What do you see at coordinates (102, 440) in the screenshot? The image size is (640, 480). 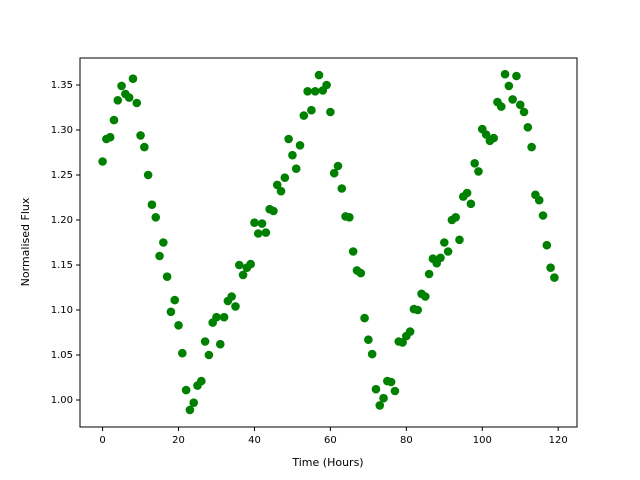 I see `x-tick-label: 0` at bounding box center [102, 440].